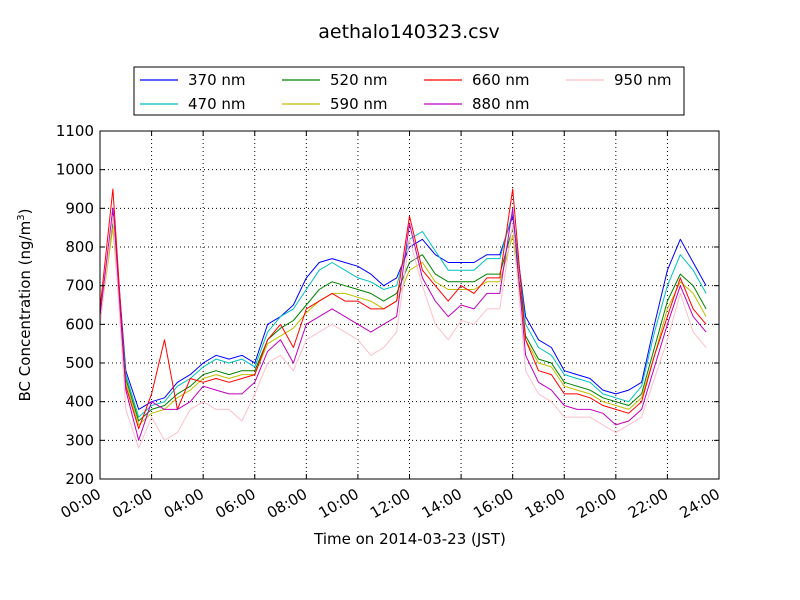  Describe the element at coordinates (409, 539) in the screenshot. I see `x-axis-label: Time on 2014-03-23 (JST)` at that location.